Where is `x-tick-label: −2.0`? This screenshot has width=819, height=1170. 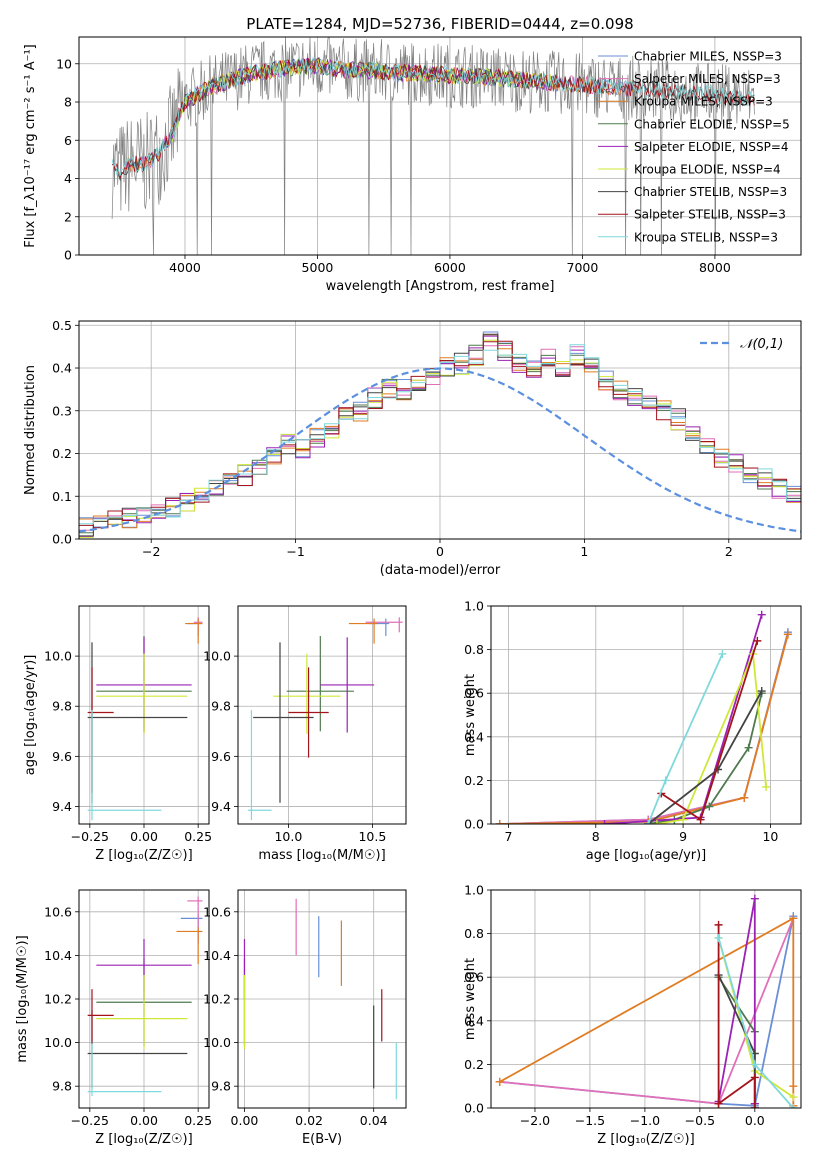 x-tick-label: −2.0 is located at coordinates (535, 1120).